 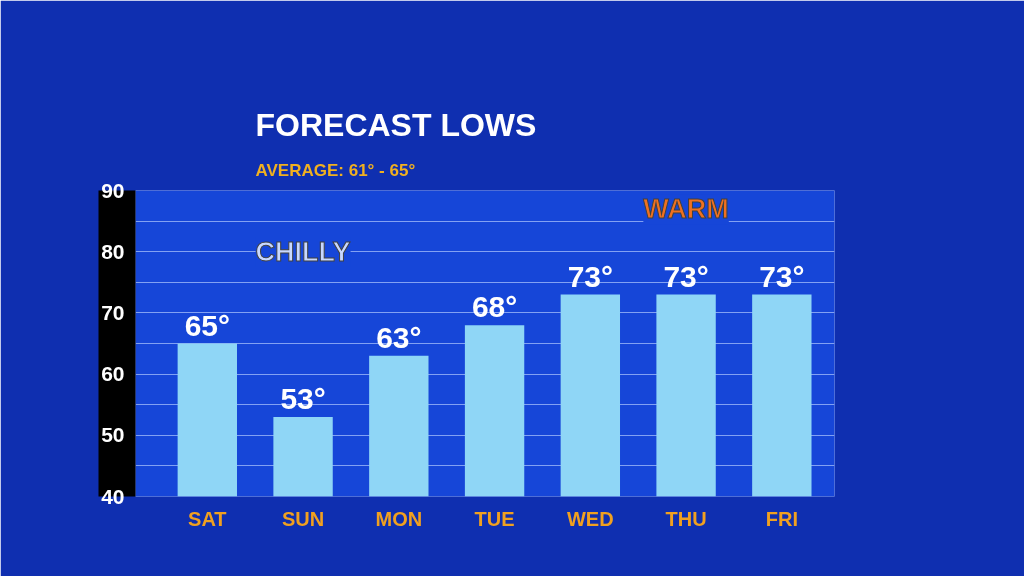 I want to click on y-tick-label: 90, so click(x=113, y=190).